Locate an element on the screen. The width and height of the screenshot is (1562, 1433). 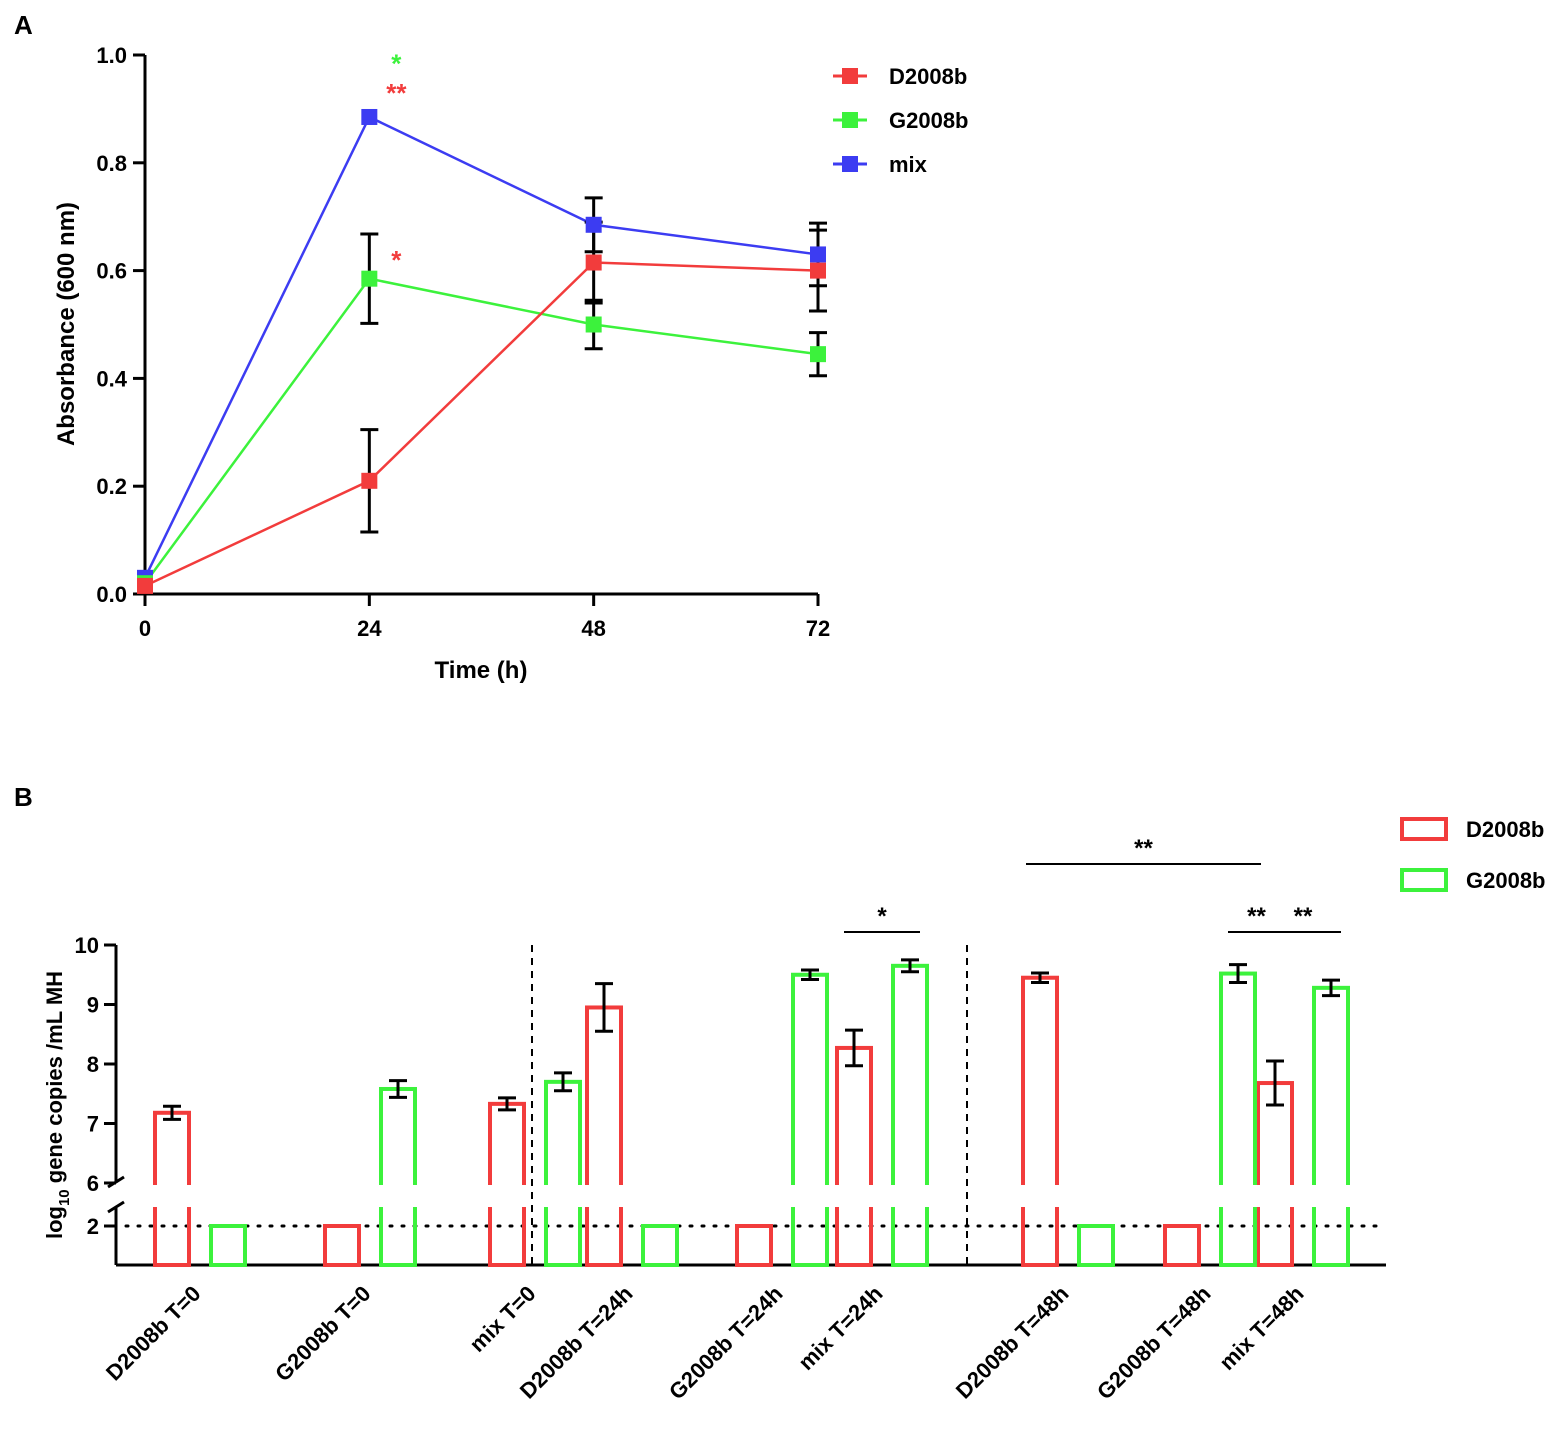
chart-a-y-tick-label: 0.0 is located at coordinates (111, 594).